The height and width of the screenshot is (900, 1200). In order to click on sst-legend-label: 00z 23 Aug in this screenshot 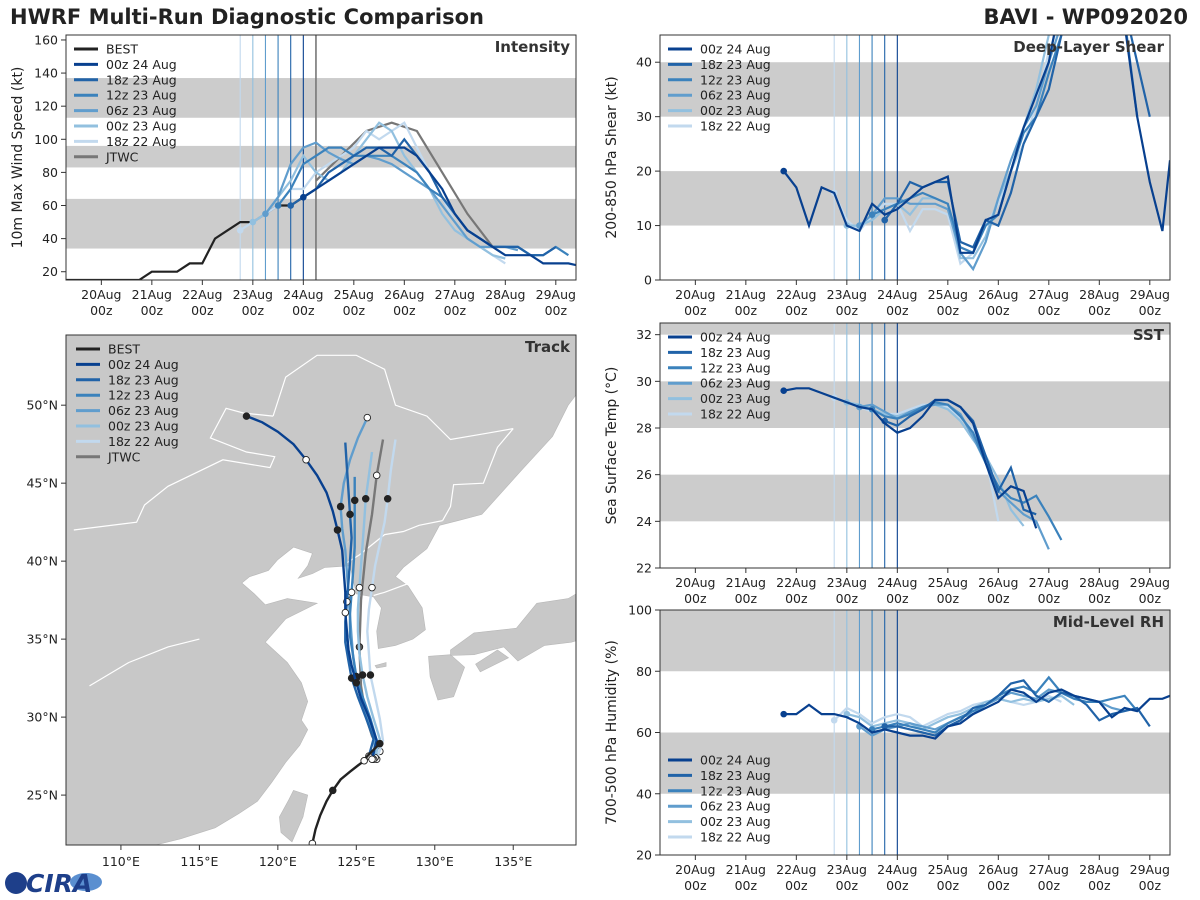, I will do `click(735, 398)`.